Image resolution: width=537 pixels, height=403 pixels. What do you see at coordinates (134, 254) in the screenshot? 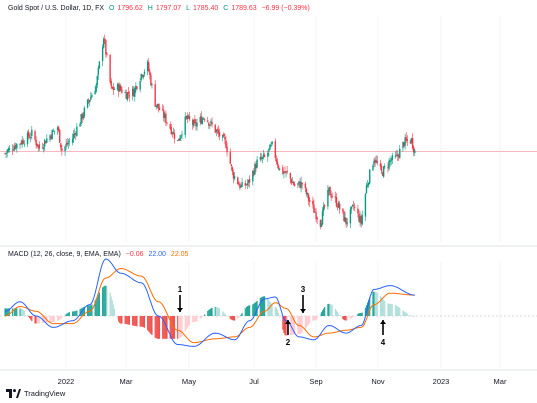
I see `macd-hist-value: −0.06` at bounding box center [134, 254].